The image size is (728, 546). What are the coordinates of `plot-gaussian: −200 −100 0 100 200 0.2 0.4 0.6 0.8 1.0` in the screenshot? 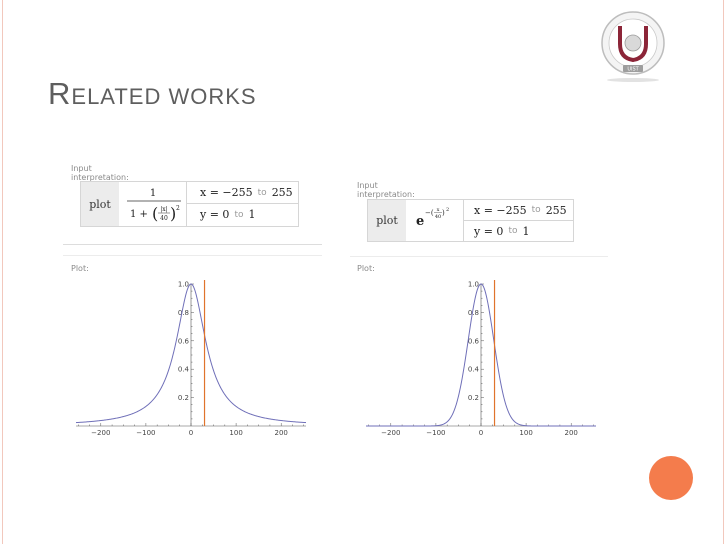 It's located at (481, 358).